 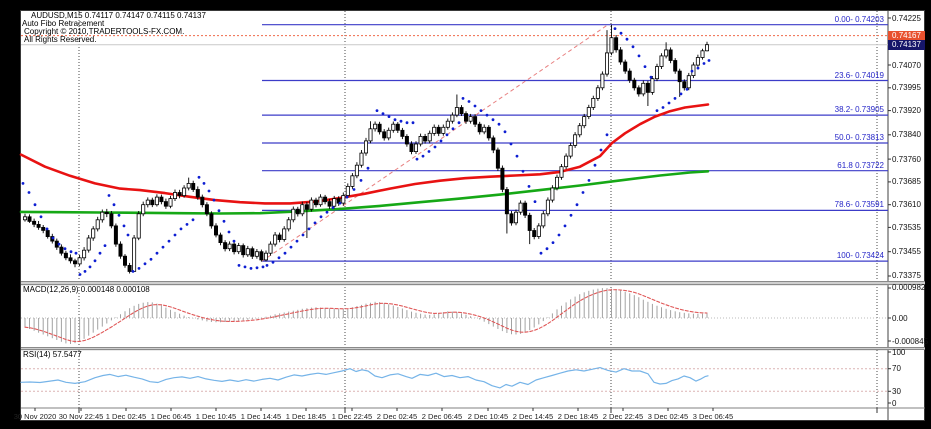 I want to click on main-macd-splitter, so click(x=473, y=283).